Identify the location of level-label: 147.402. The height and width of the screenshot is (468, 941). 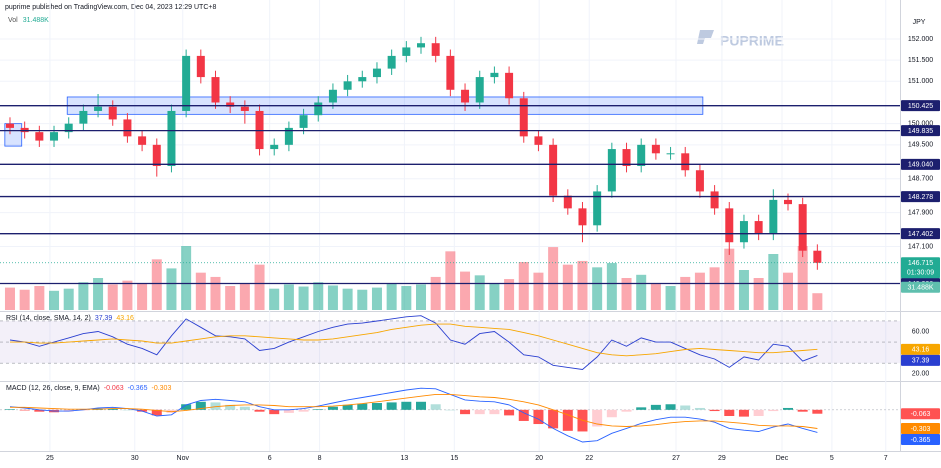
(920, 234).